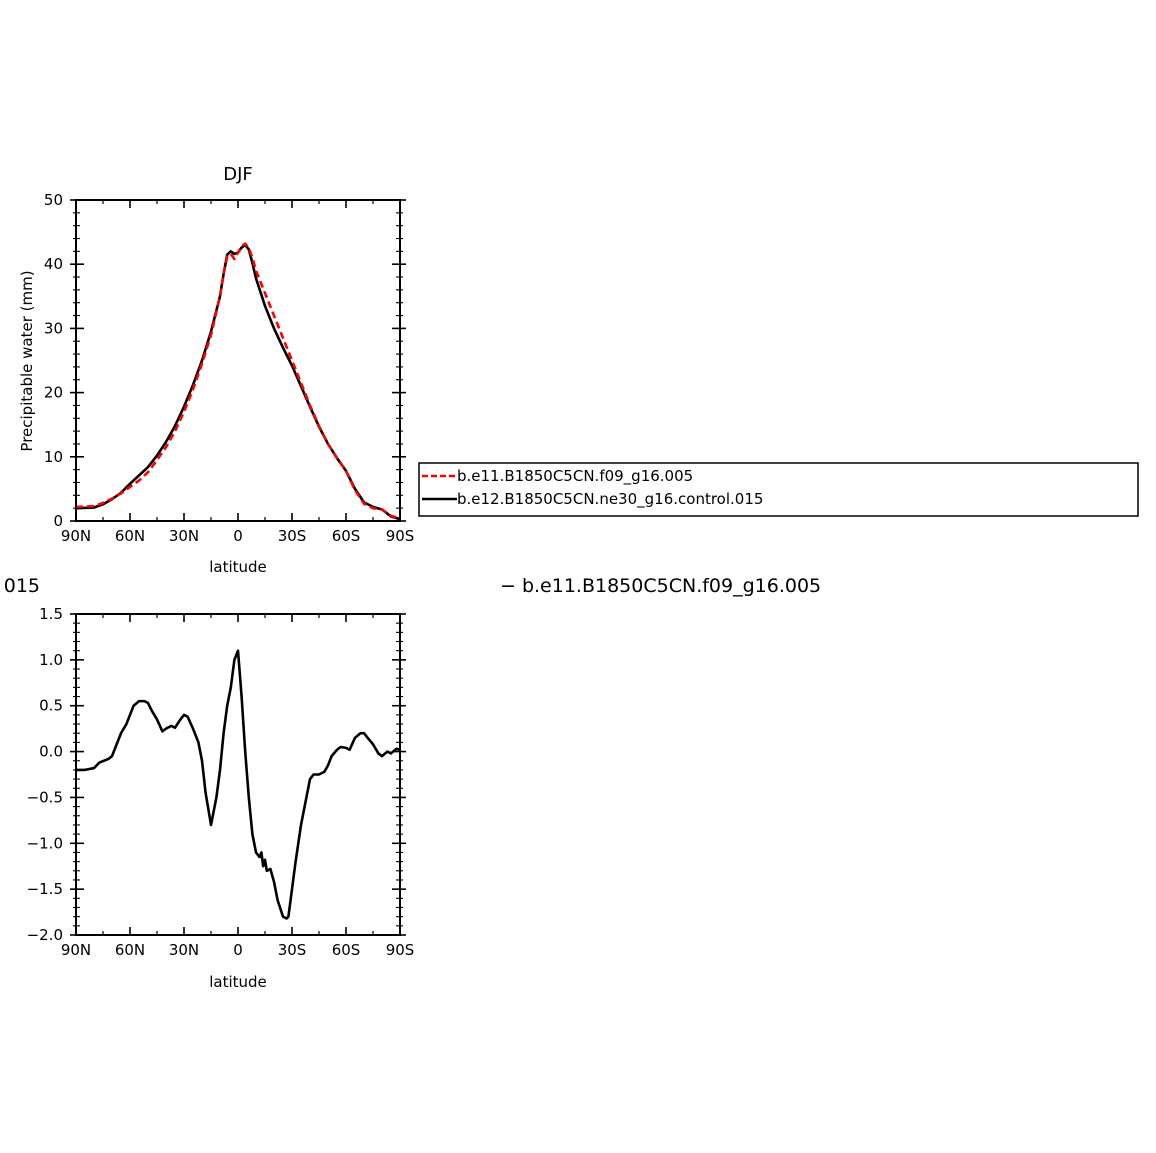 The width and height of the screenshot is (1156, 1153). I want to click on bottom-ytick-label: −1.0, so click(45, 843).